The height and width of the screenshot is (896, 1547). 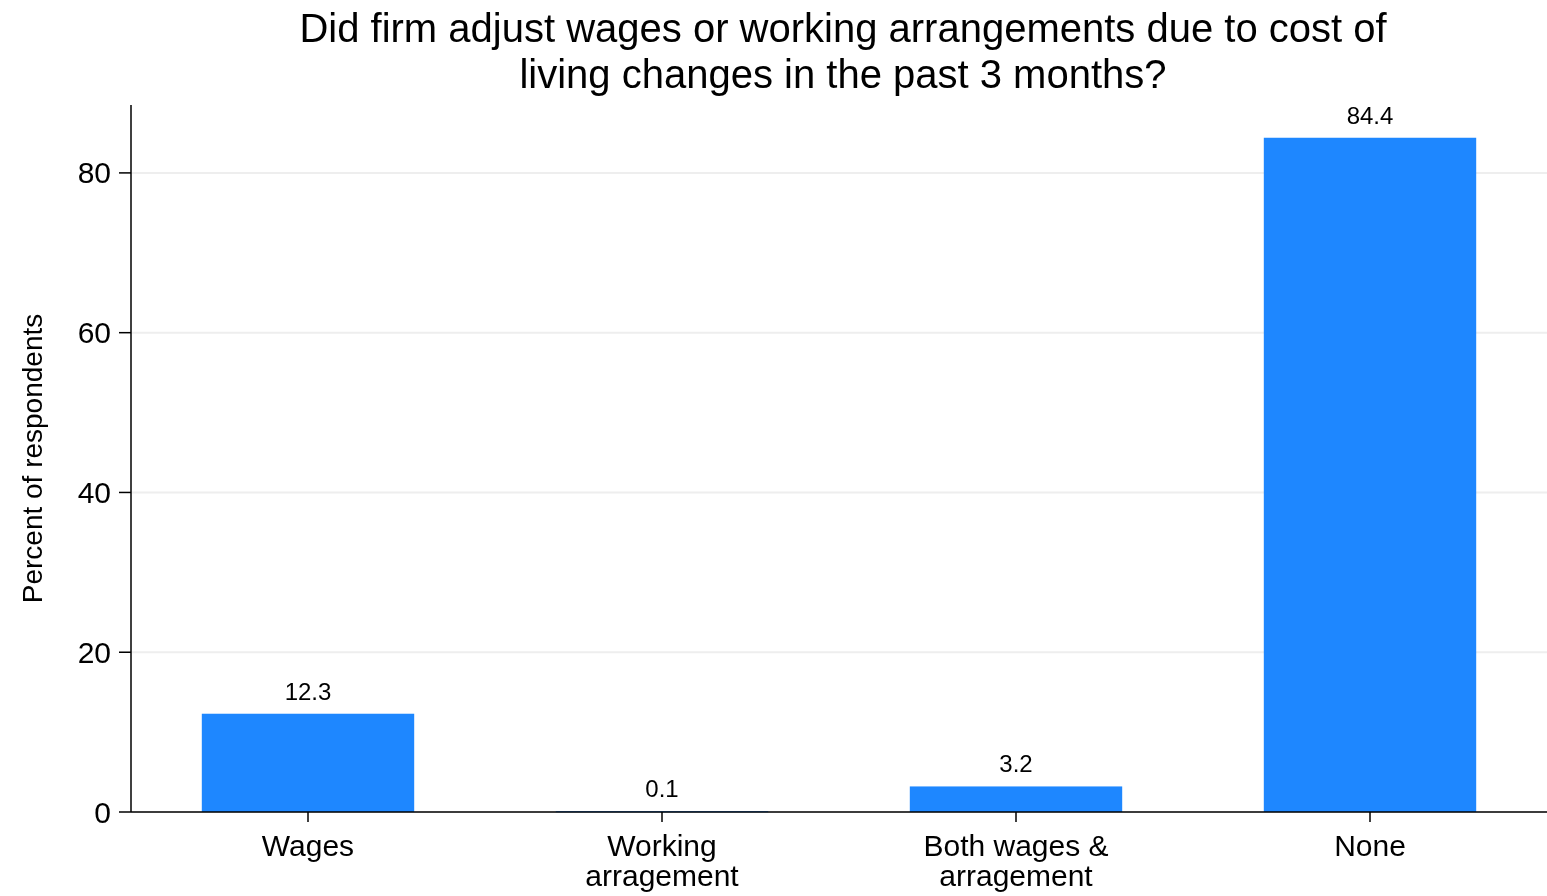 What do you see at coordinates (1370, 845) in the screenshot?
I see `x-tick-label: None` at bounding box center [1370, 845].